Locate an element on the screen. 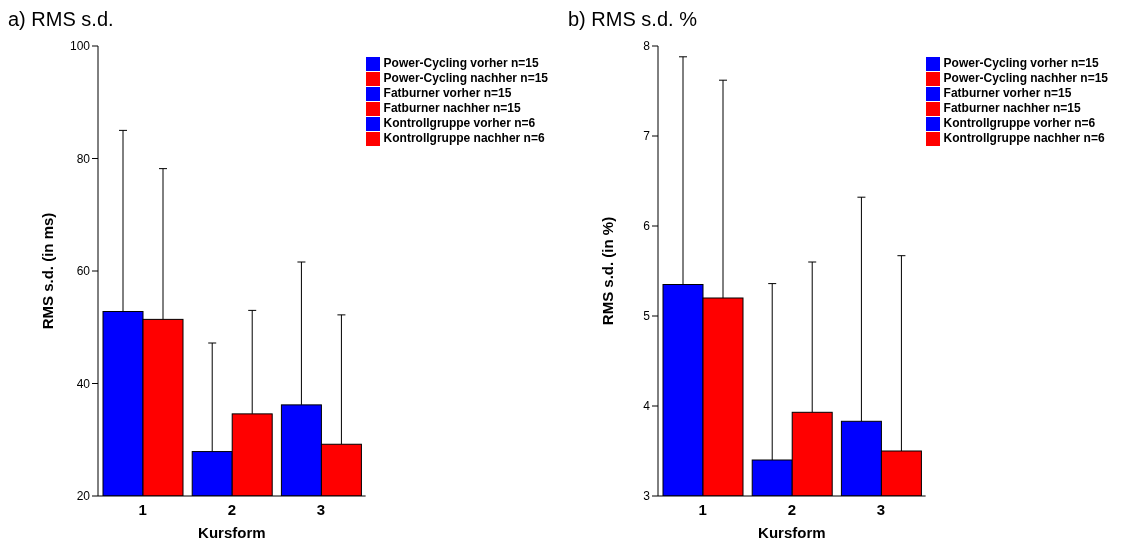  y-axis-title: RMS s.d. (in %) is located at coordinates (608, 271).